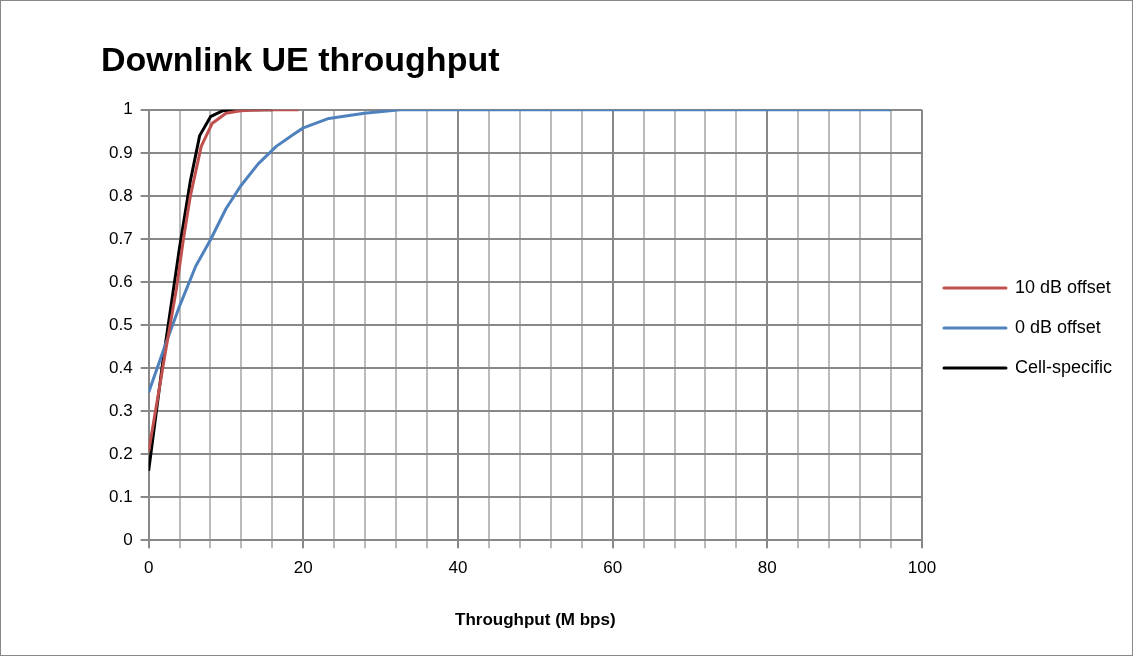 The height and width of the screenshot is (656, 1133). Describe the element at coordinates (535, 620) in the screenshot. I see `x-axis-title: Throughput (M bps)` at that location.